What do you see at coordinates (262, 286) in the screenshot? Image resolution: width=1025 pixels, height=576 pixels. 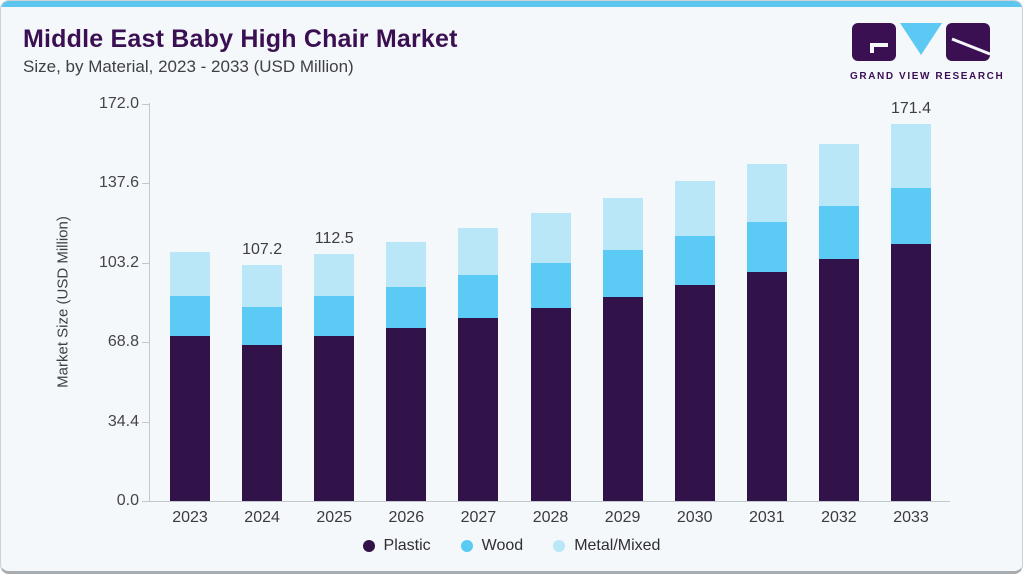 I see `bar-segment-metal-mixed-2024` at bounding box center [262, 286].